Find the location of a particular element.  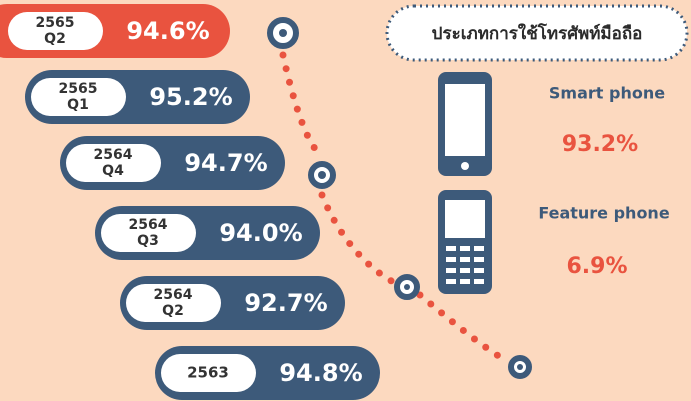

period-value: 95.2% is located at coordinates (190, 97).